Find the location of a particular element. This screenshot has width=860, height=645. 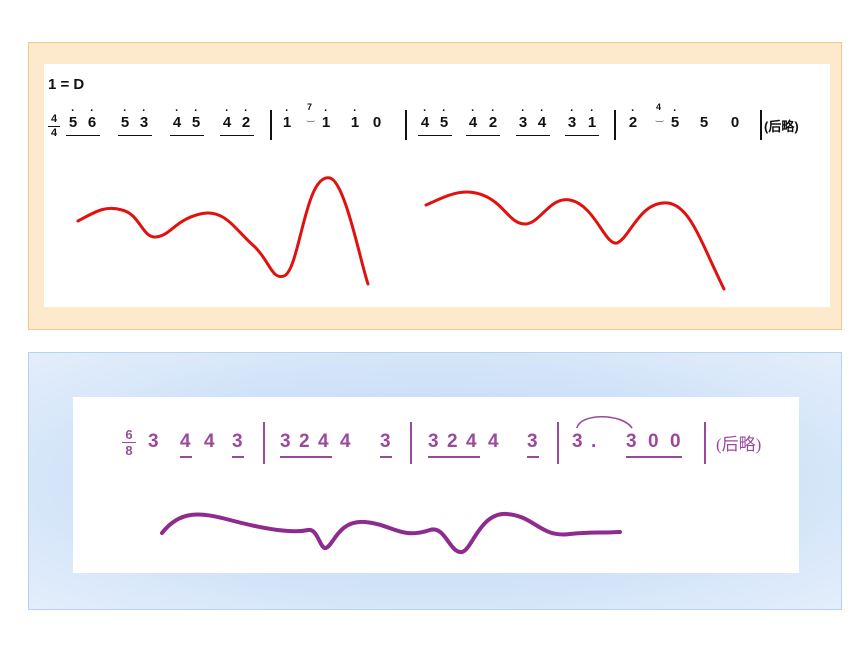

note: 5 is located at coordinates (704, 122).